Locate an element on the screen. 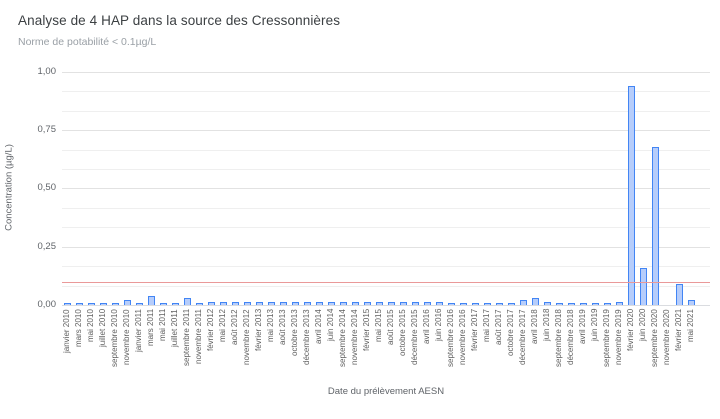 The height and width of the screenshot is (419, 720). bar-juin-2014 is located at coordinates (331, 303).